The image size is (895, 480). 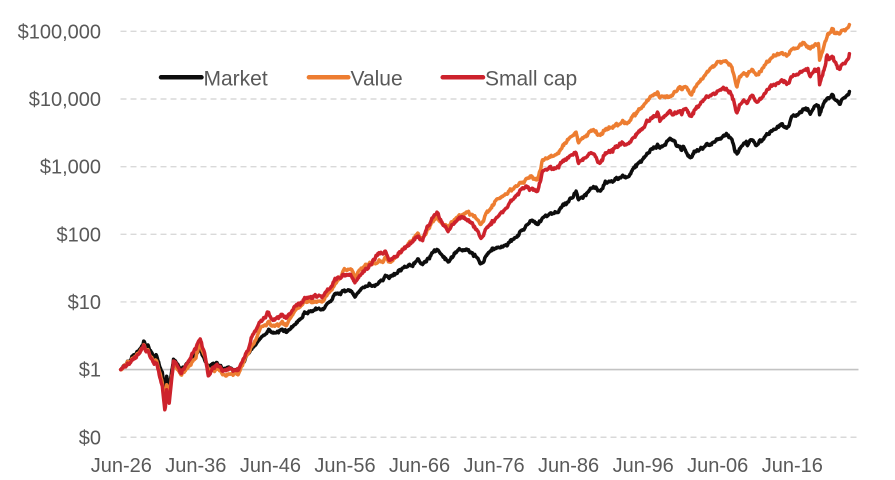 What do you see at coordinates (84, 303) in the screenshot?
I see `svg-text: $10` at bounding box center [84, 303].